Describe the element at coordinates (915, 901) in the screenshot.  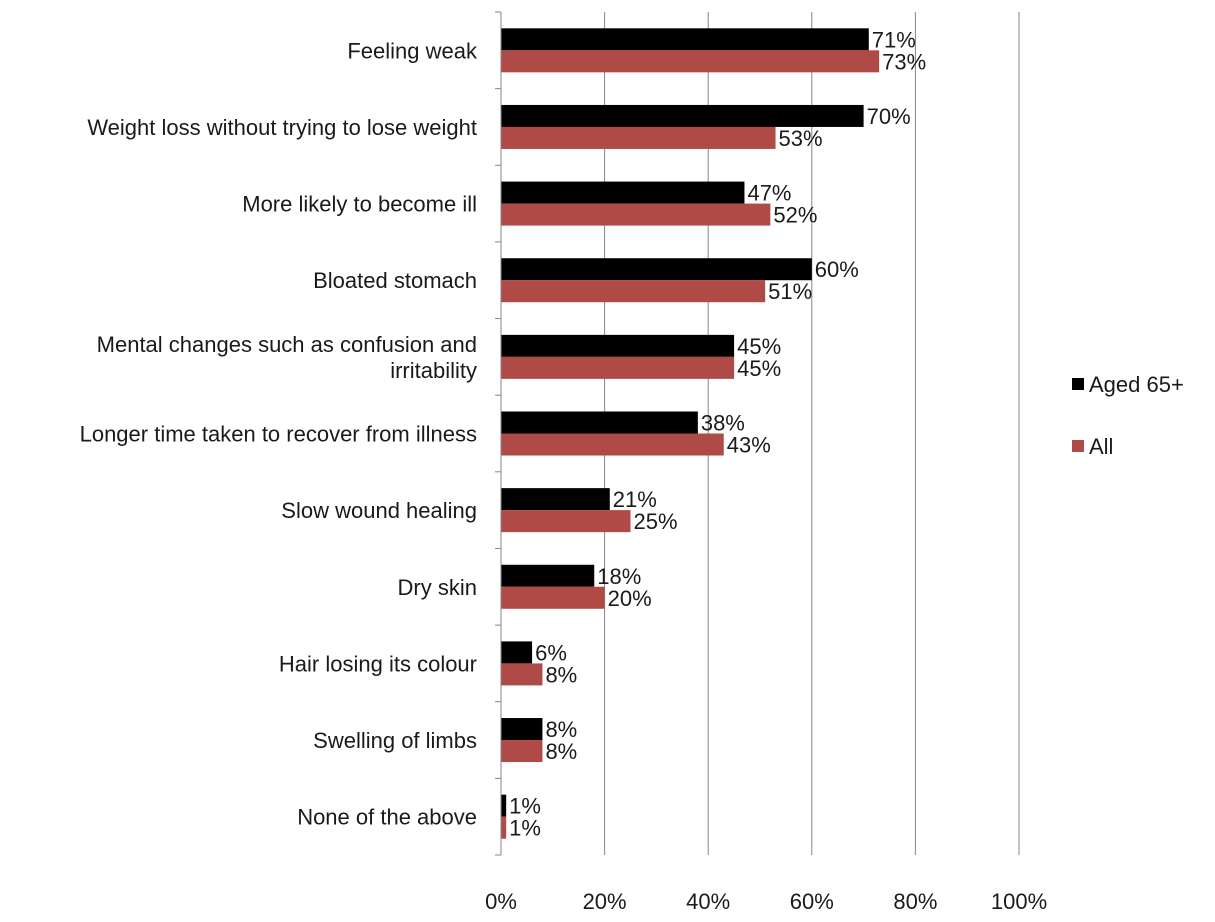
I see `x-tick-label: 80%` at that location.